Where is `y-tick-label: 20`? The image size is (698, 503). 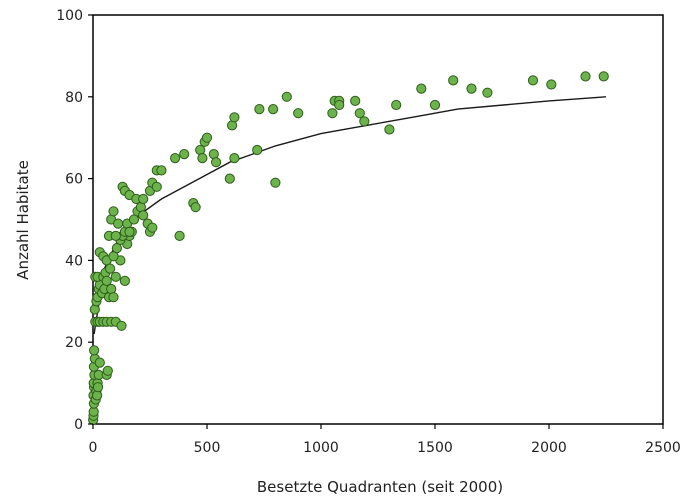
y-tick-label: 20 is located at coordinates (74, 343).